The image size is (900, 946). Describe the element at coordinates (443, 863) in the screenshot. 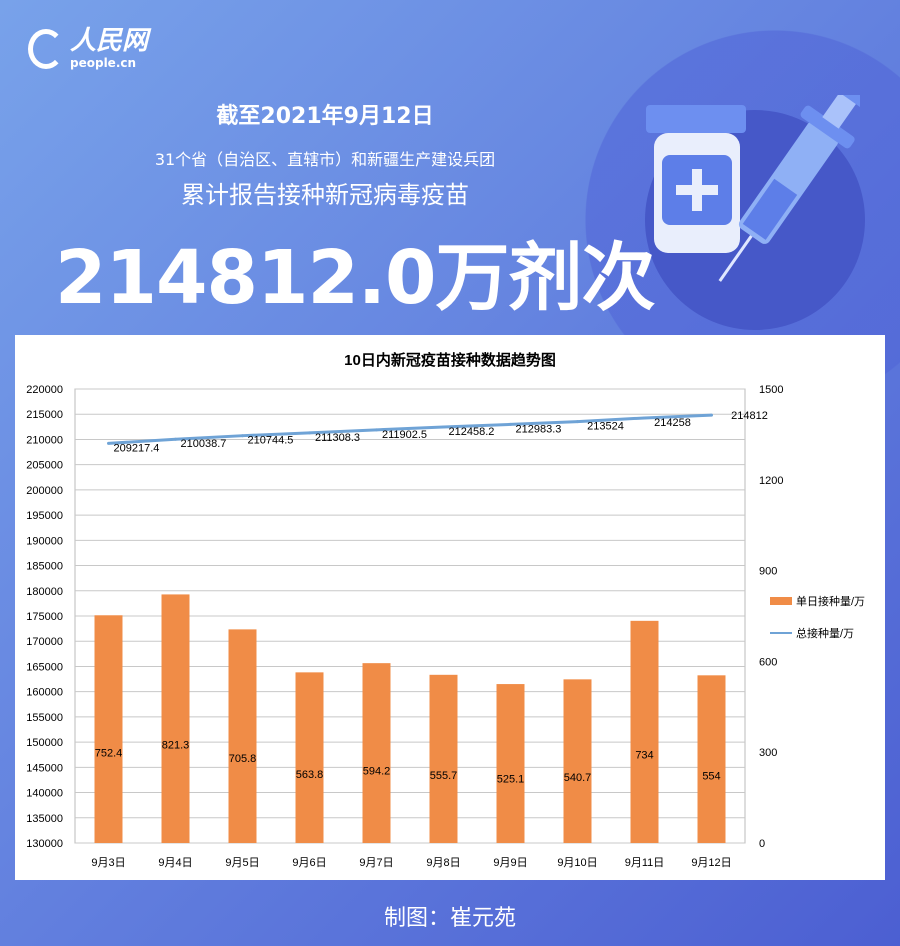

I see `x-tick-label: 9月8日` at that location.